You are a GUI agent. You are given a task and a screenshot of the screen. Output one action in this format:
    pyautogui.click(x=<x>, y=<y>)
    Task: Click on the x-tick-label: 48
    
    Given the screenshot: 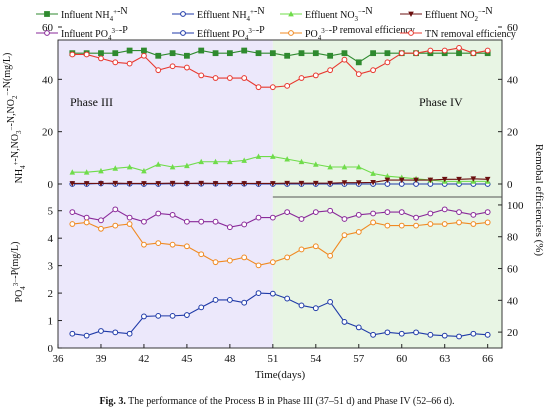 What is the action you would take?
    pyautogui.click(x=230, y=359)
    